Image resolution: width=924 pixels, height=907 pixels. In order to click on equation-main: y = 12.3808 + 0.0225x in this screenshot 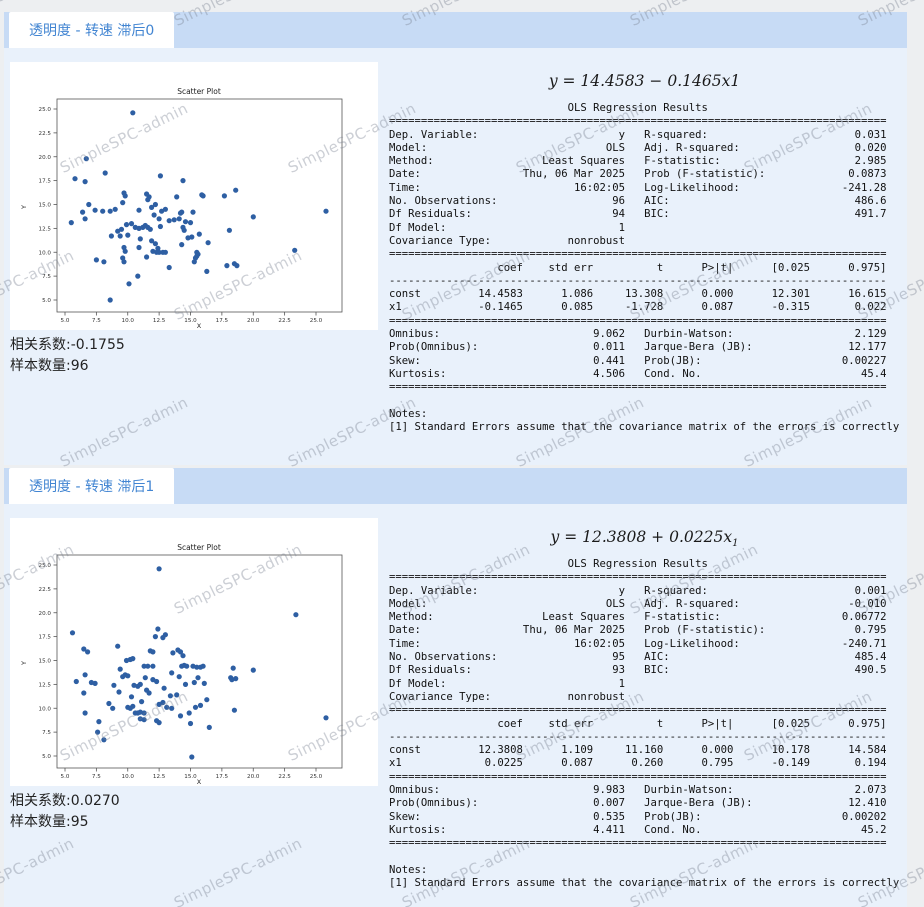, I will do `click(641, 537)`.